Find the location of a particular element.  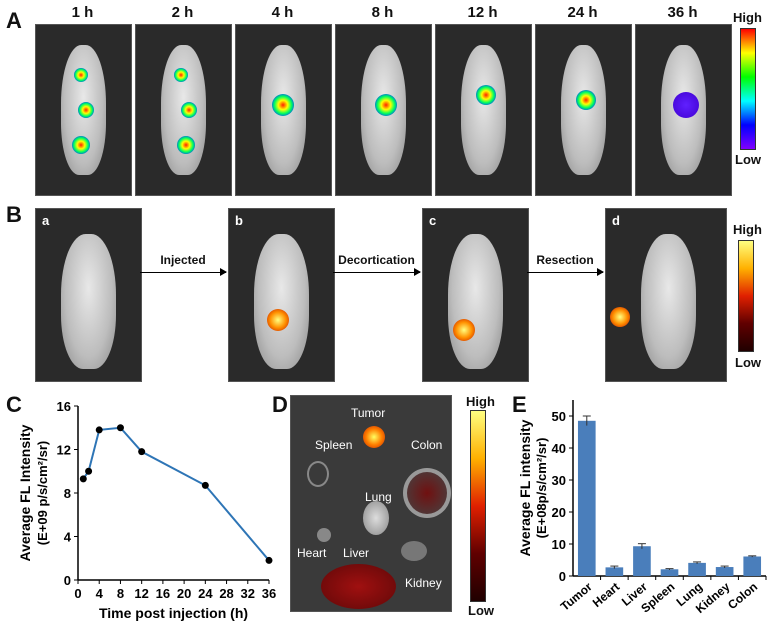

bar-tumor is located at coordinates (586, 498).